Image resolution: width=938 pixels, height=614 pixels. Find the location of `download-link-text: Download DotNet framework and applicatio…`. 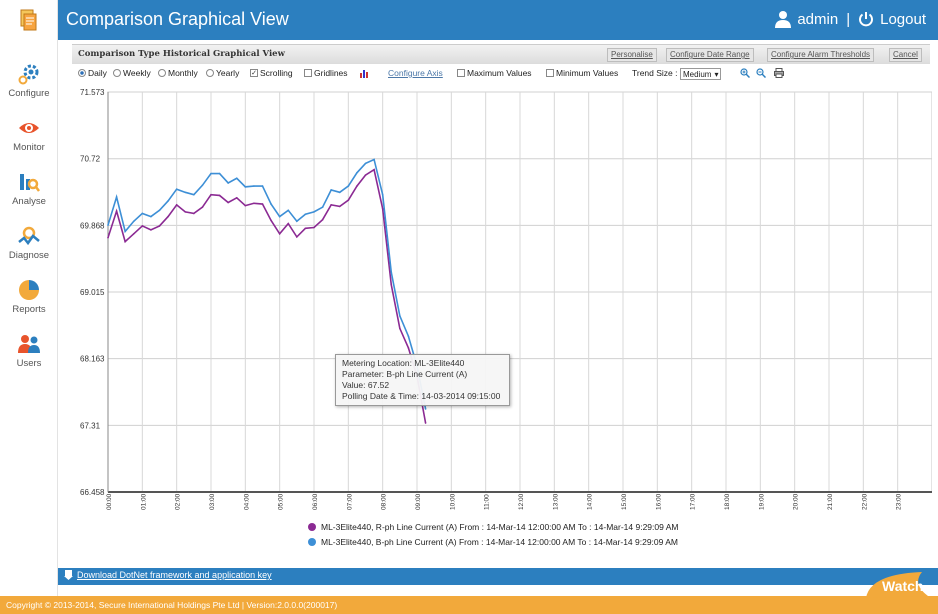

download-link-text: Download DotNet framework and applicatio… is located at coordinates (174, 575).